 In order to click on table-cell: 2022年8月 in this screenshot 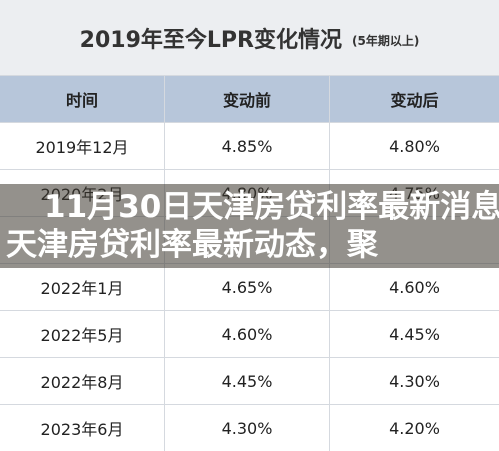, I will do `click(82, 381)`.